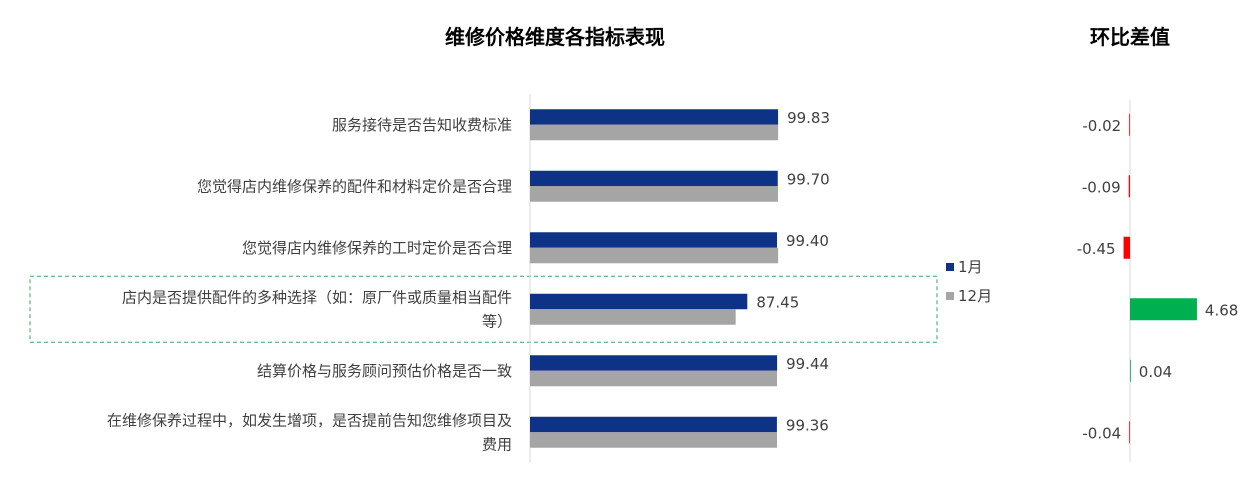  Describe the element at coordinates (422, 125) in the screenshot. I see `category-label: 服务接待是否告知收费标准` at that location.